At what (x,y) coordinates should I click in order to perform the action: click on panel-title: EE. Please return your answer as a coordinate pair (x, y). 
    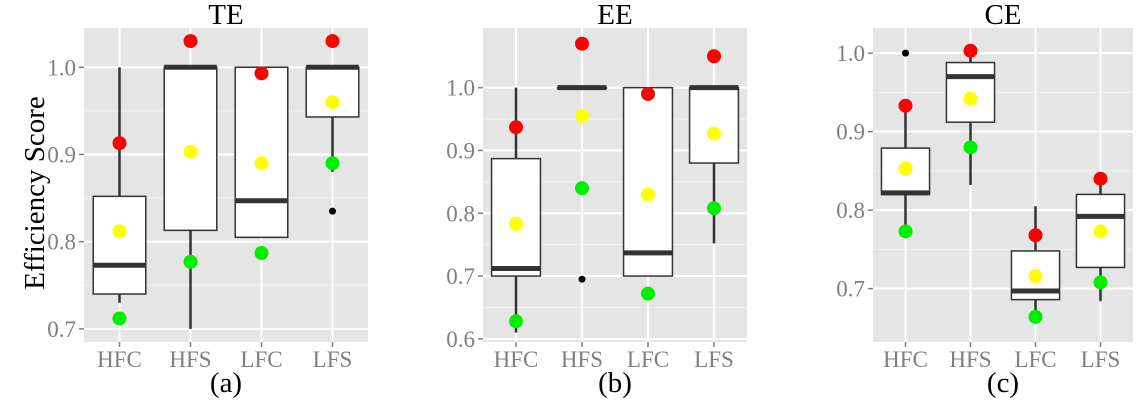
    Looking at the image, I should click on (614, 15).